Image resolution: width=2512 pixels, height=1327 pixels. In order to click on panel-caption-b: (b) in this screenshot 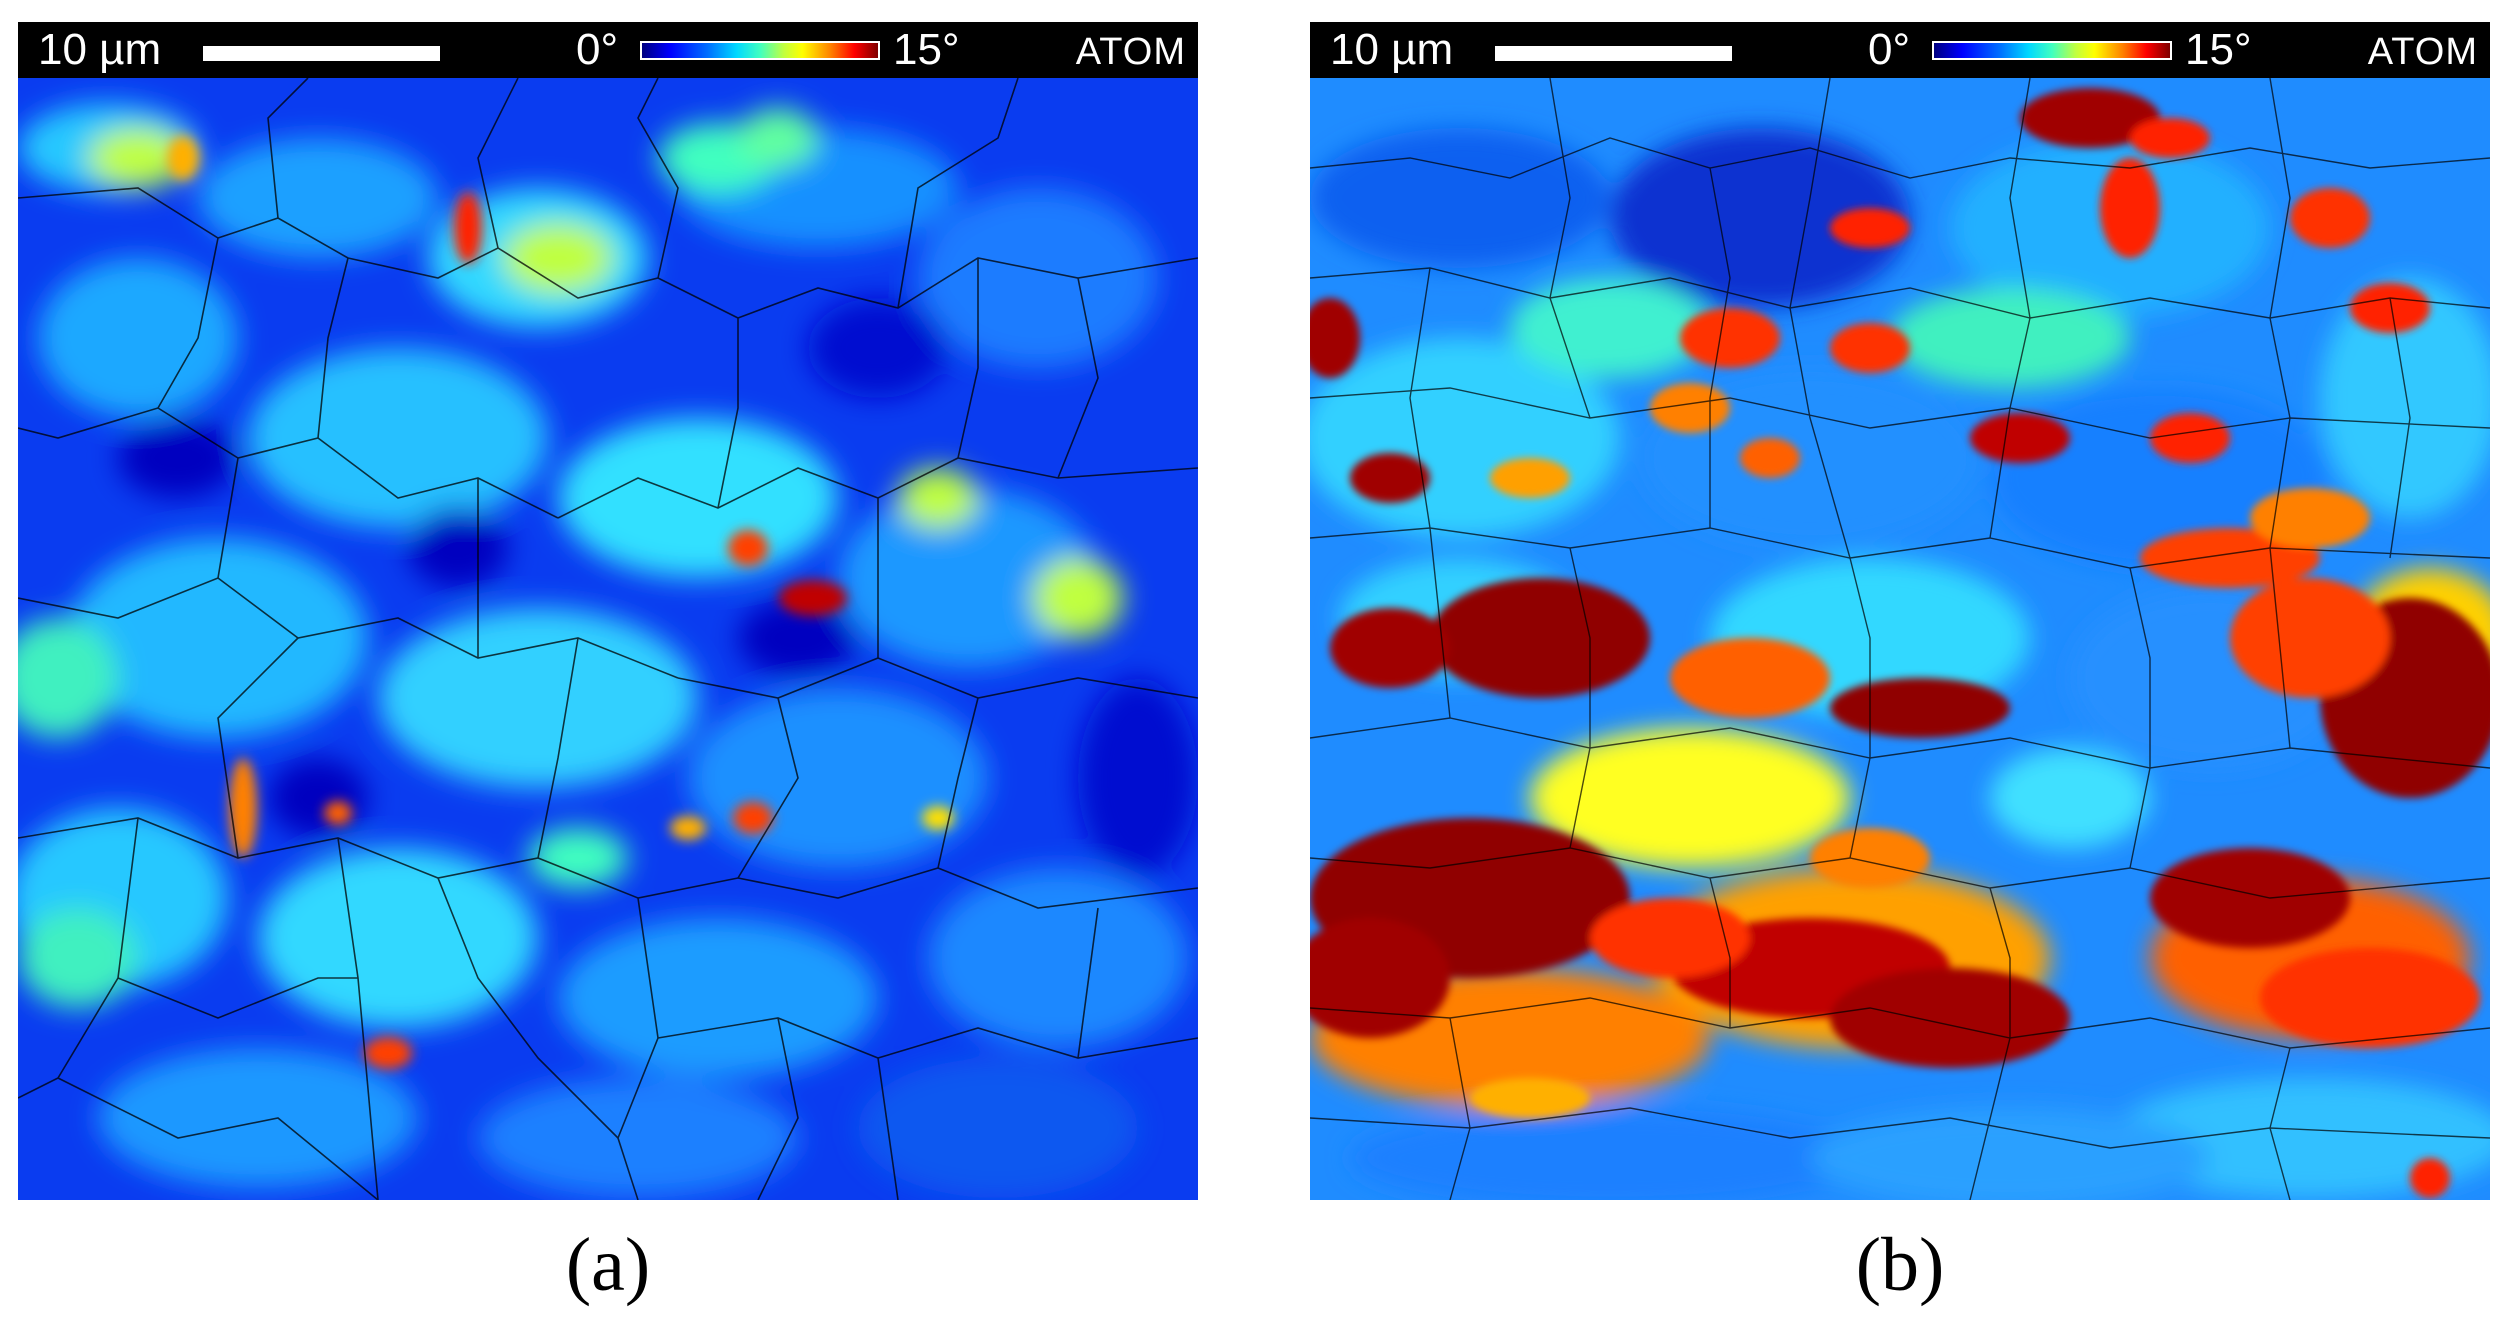, I will do `click(1900, 1265)`.